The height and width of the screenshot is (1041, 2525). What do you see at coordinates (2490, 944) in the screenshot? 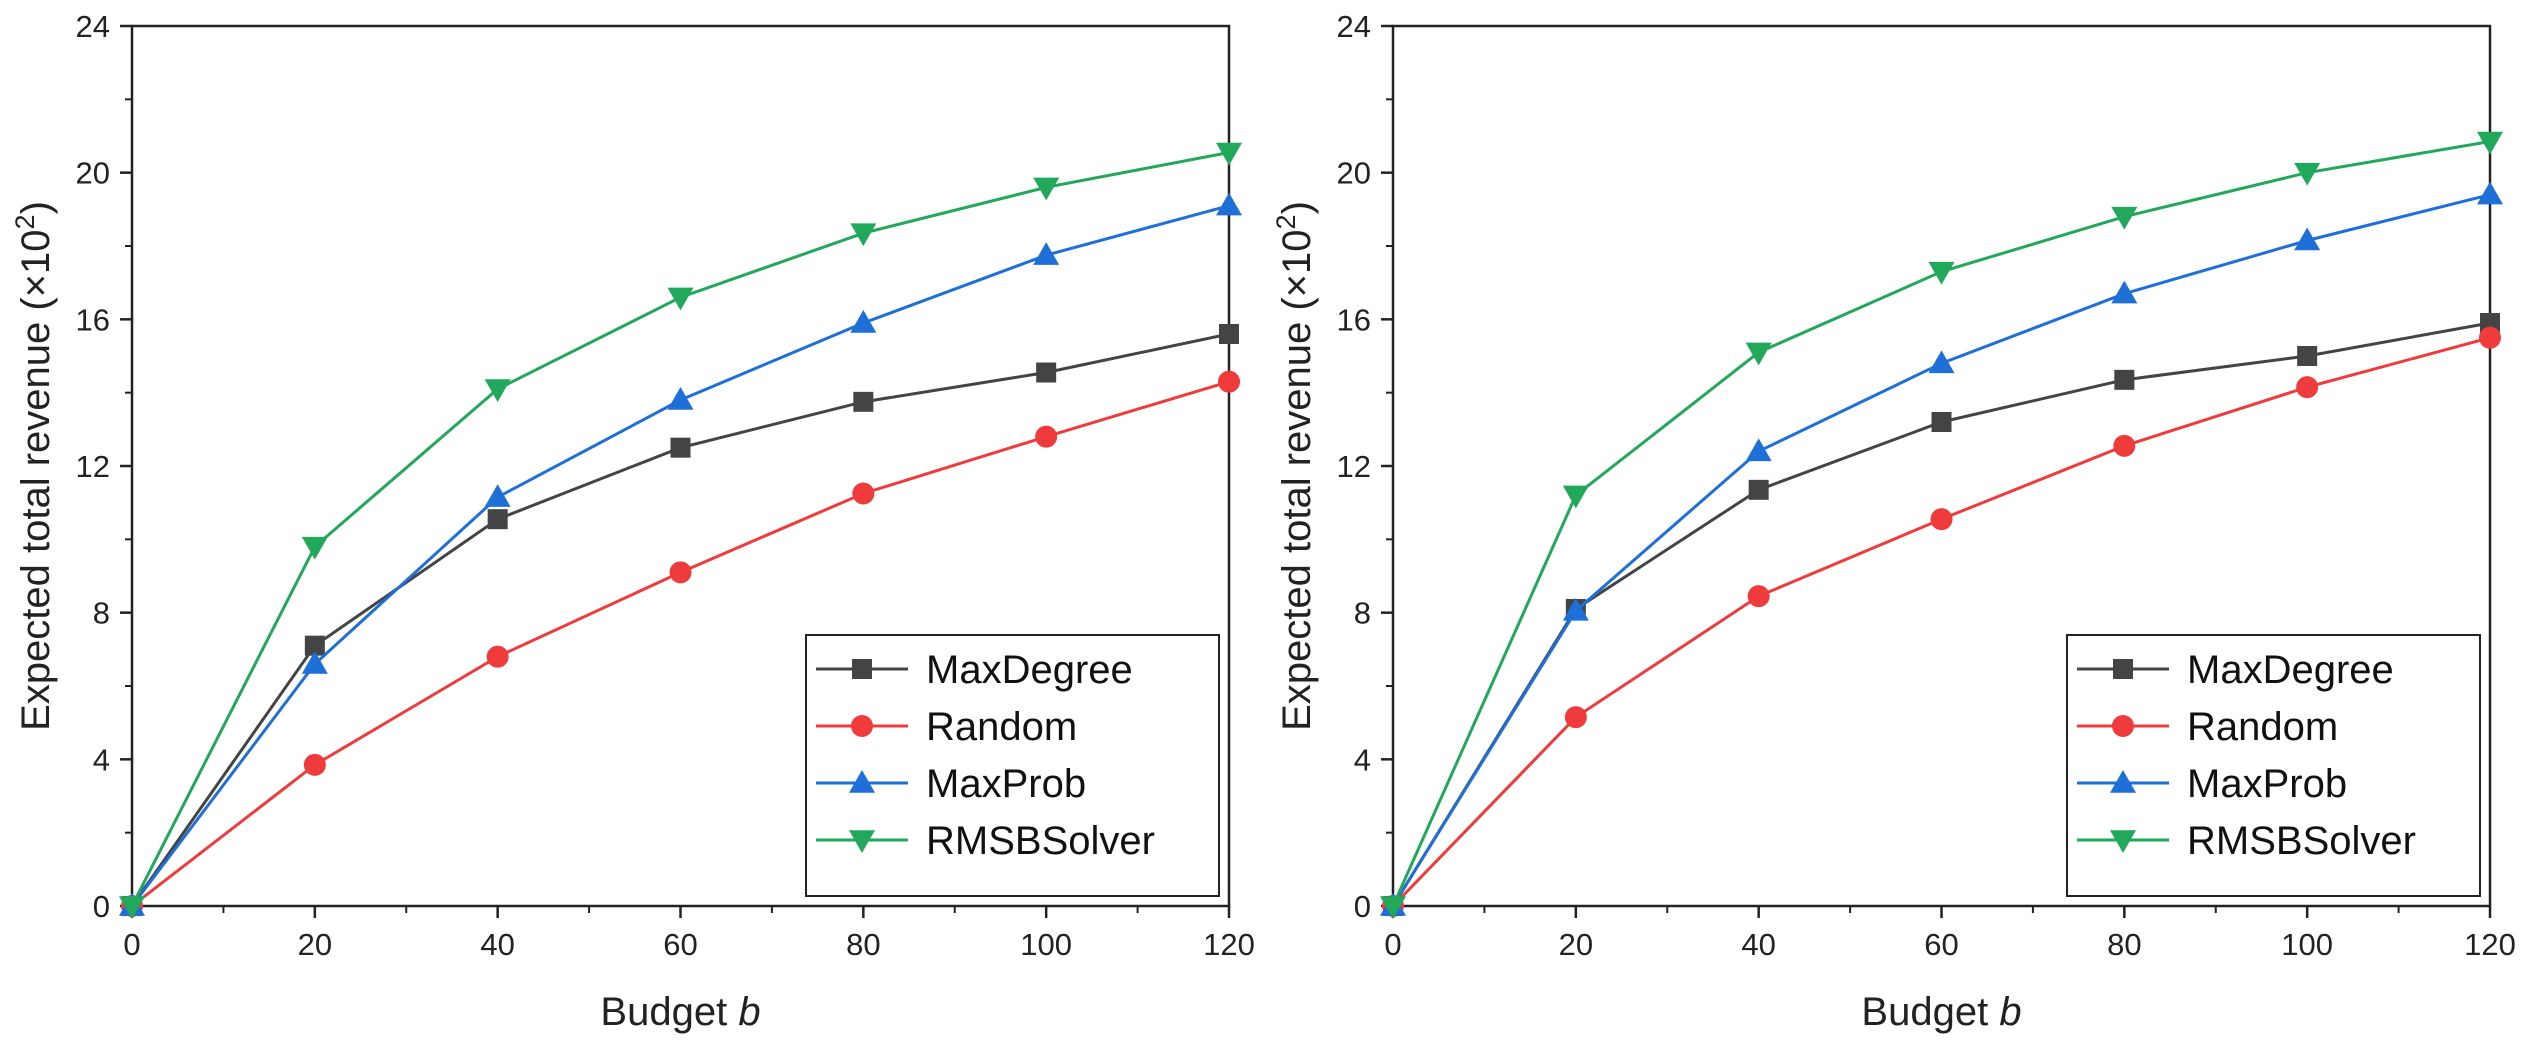
I see `x-tick-label: 120` at bounding box center [2490, 944].